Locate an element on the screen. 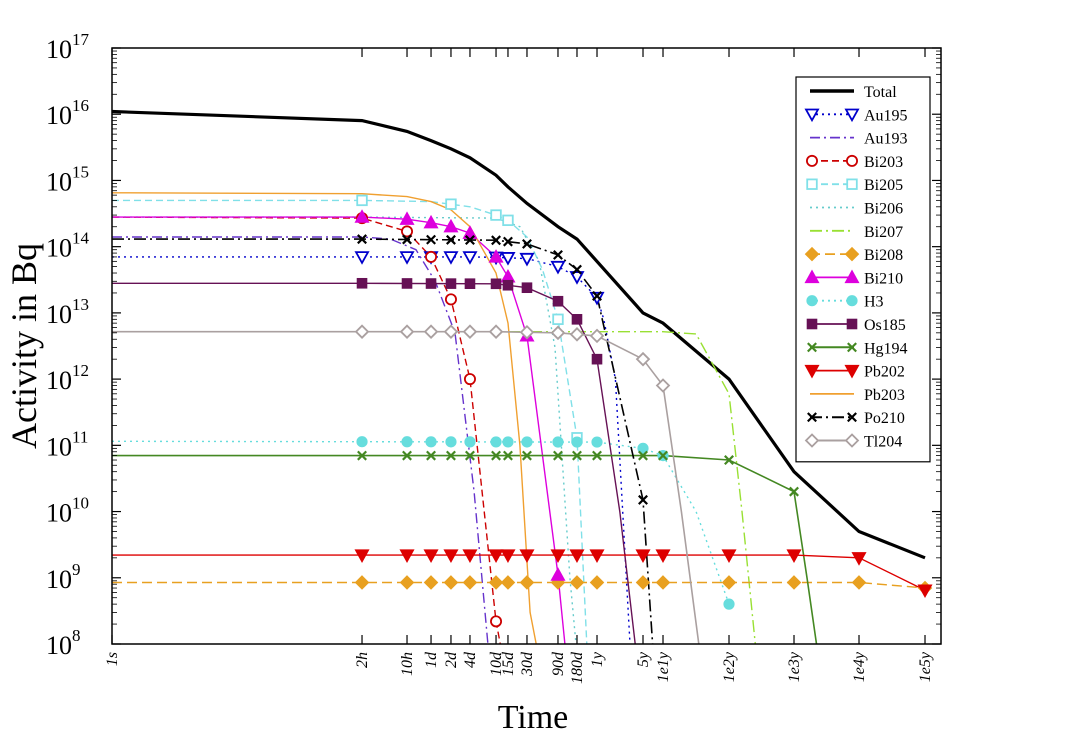 This screenshot has height=733, width=1081. y-axis-title: Activity in Bq is located at coordinates (24, 346).